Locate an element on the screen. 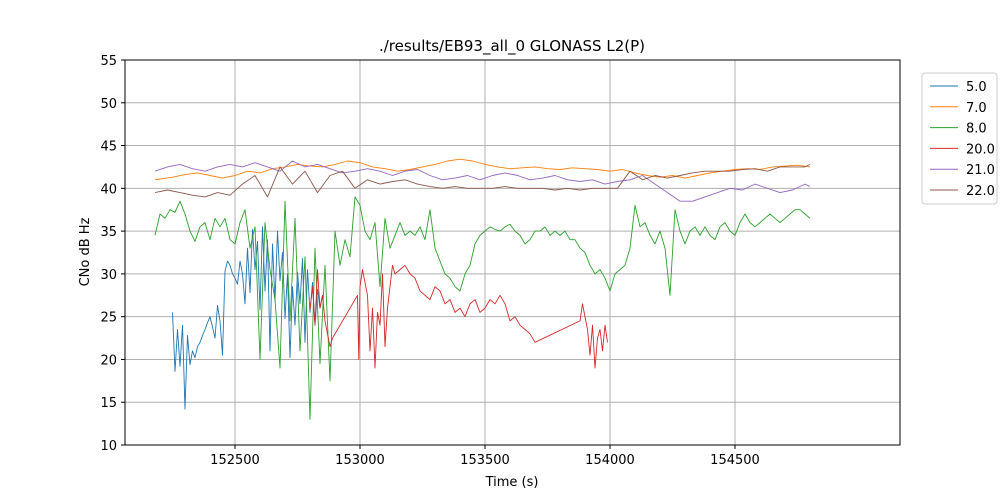 The height and width of the screenshot is (500, 1000). x-tick-label: 153000 is located at coordinates (360, 460).